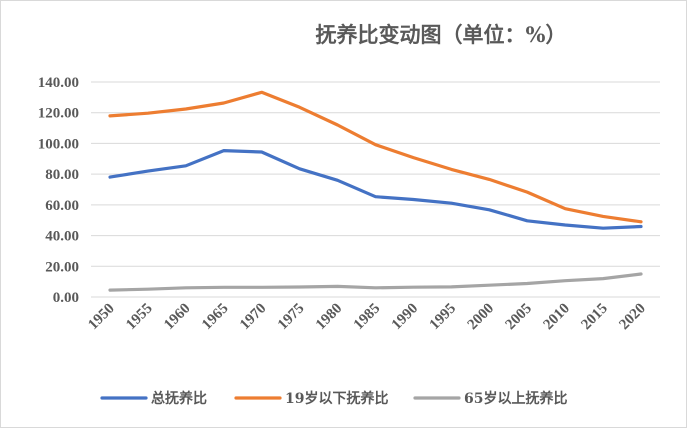 This screenshot has height=428, width=687. I want to click on x-tick-label: 1995, so click(443, 317).